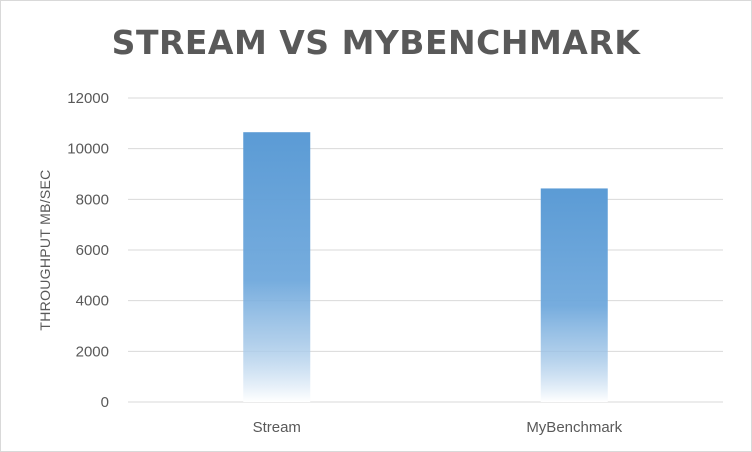 This screenshot has width=752, height=452. What do you see at coordinates (574, 295) in the screenshot?
I see `bar-mybenchmark` at bounding box center [574, 295].